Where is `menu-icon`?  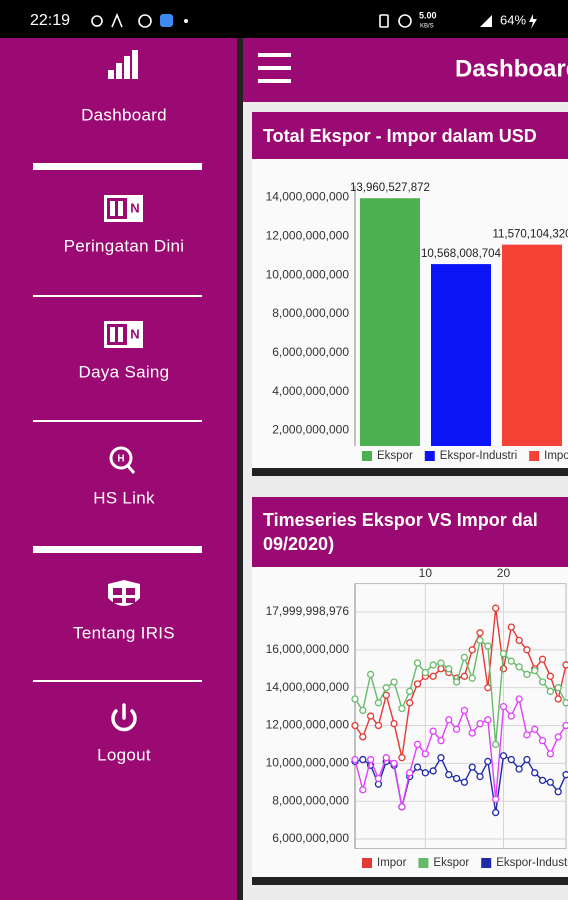 menu-icon is located at coordinates (274, 68).